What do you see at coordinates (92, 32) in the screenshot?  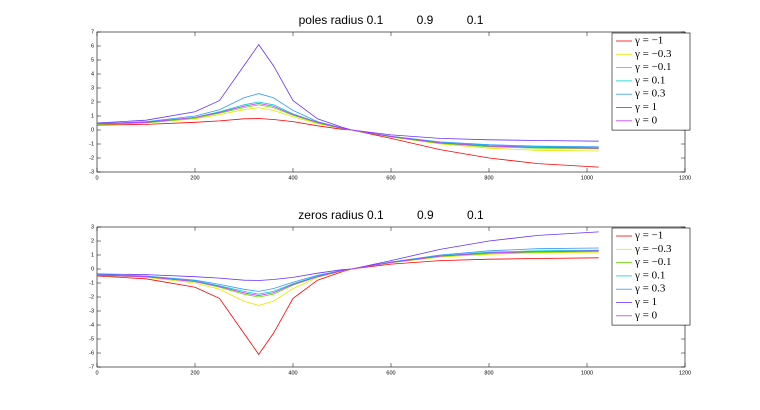 I see `y-tick-label: 7` at bounding box center [92, 32].